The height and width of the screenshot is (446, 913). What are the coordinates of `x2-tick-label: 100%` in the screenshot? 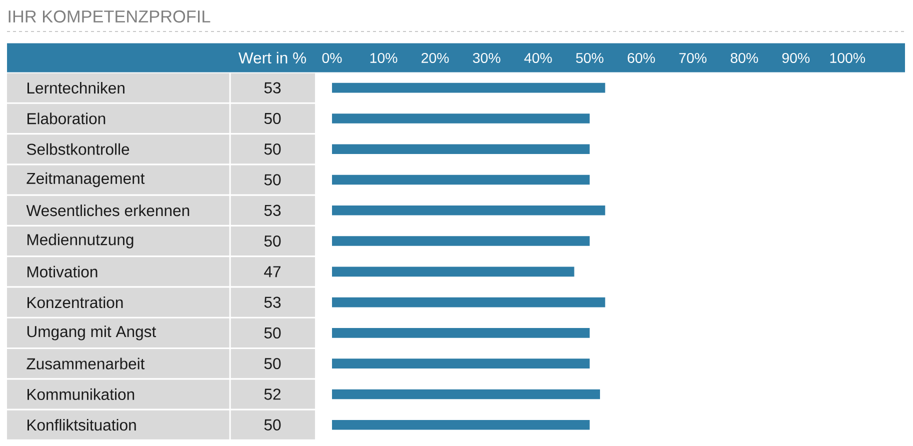 It's located at (848, 57).